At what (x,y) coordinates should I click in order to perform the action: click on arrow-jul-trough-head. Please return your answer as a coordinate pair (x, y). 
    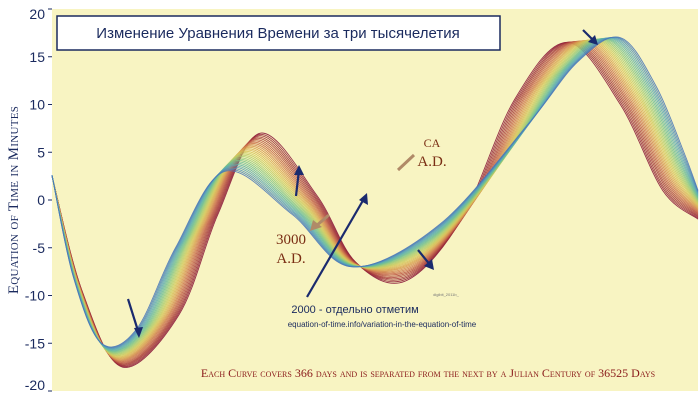
    Looking at the image, I should click on (429, 264).